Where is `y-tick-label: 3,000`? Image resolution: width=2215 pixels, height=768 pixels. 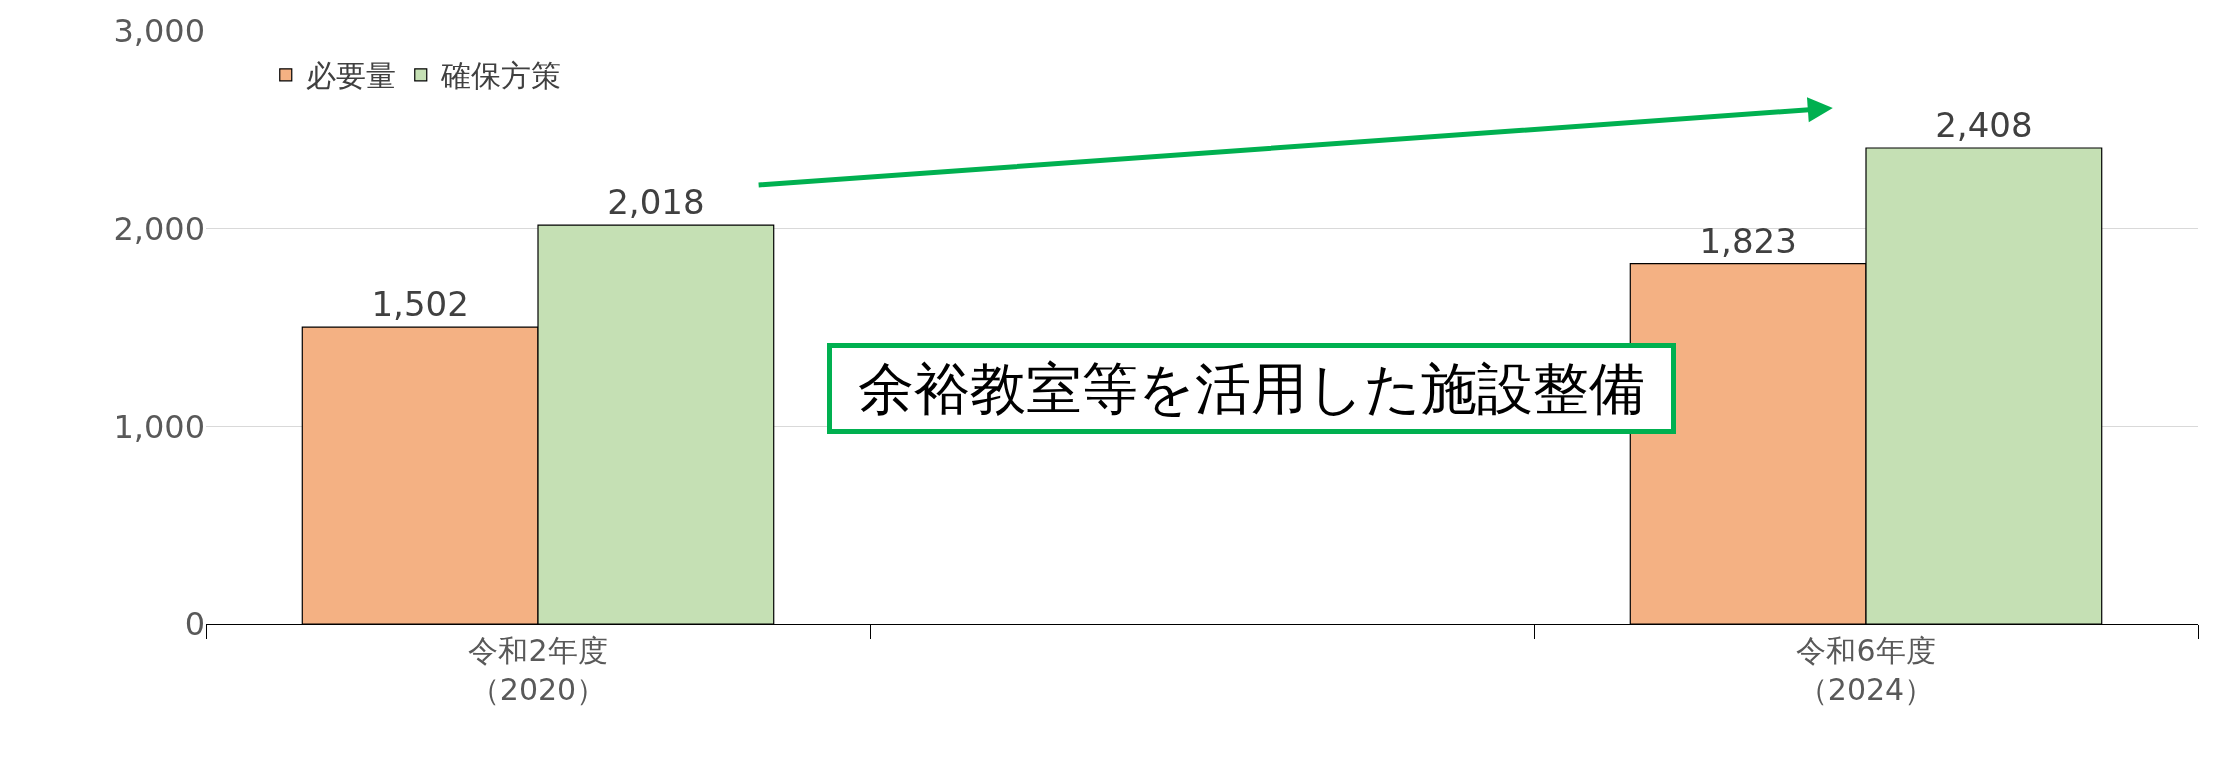 y-tick-label: 3,000 is located at coordinates (159, 31).